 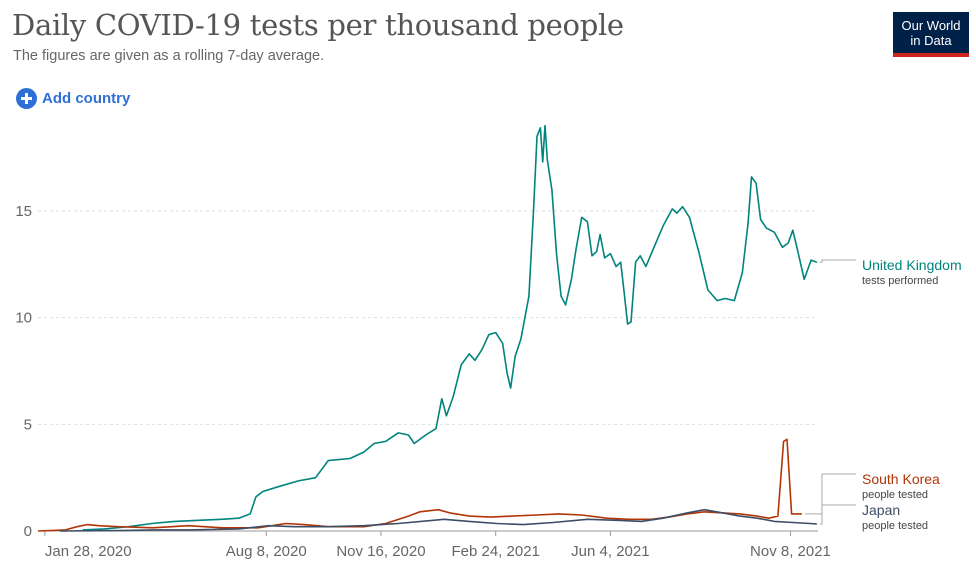 I want to click on add-country-label: Add country, so click(x=86, y=98).